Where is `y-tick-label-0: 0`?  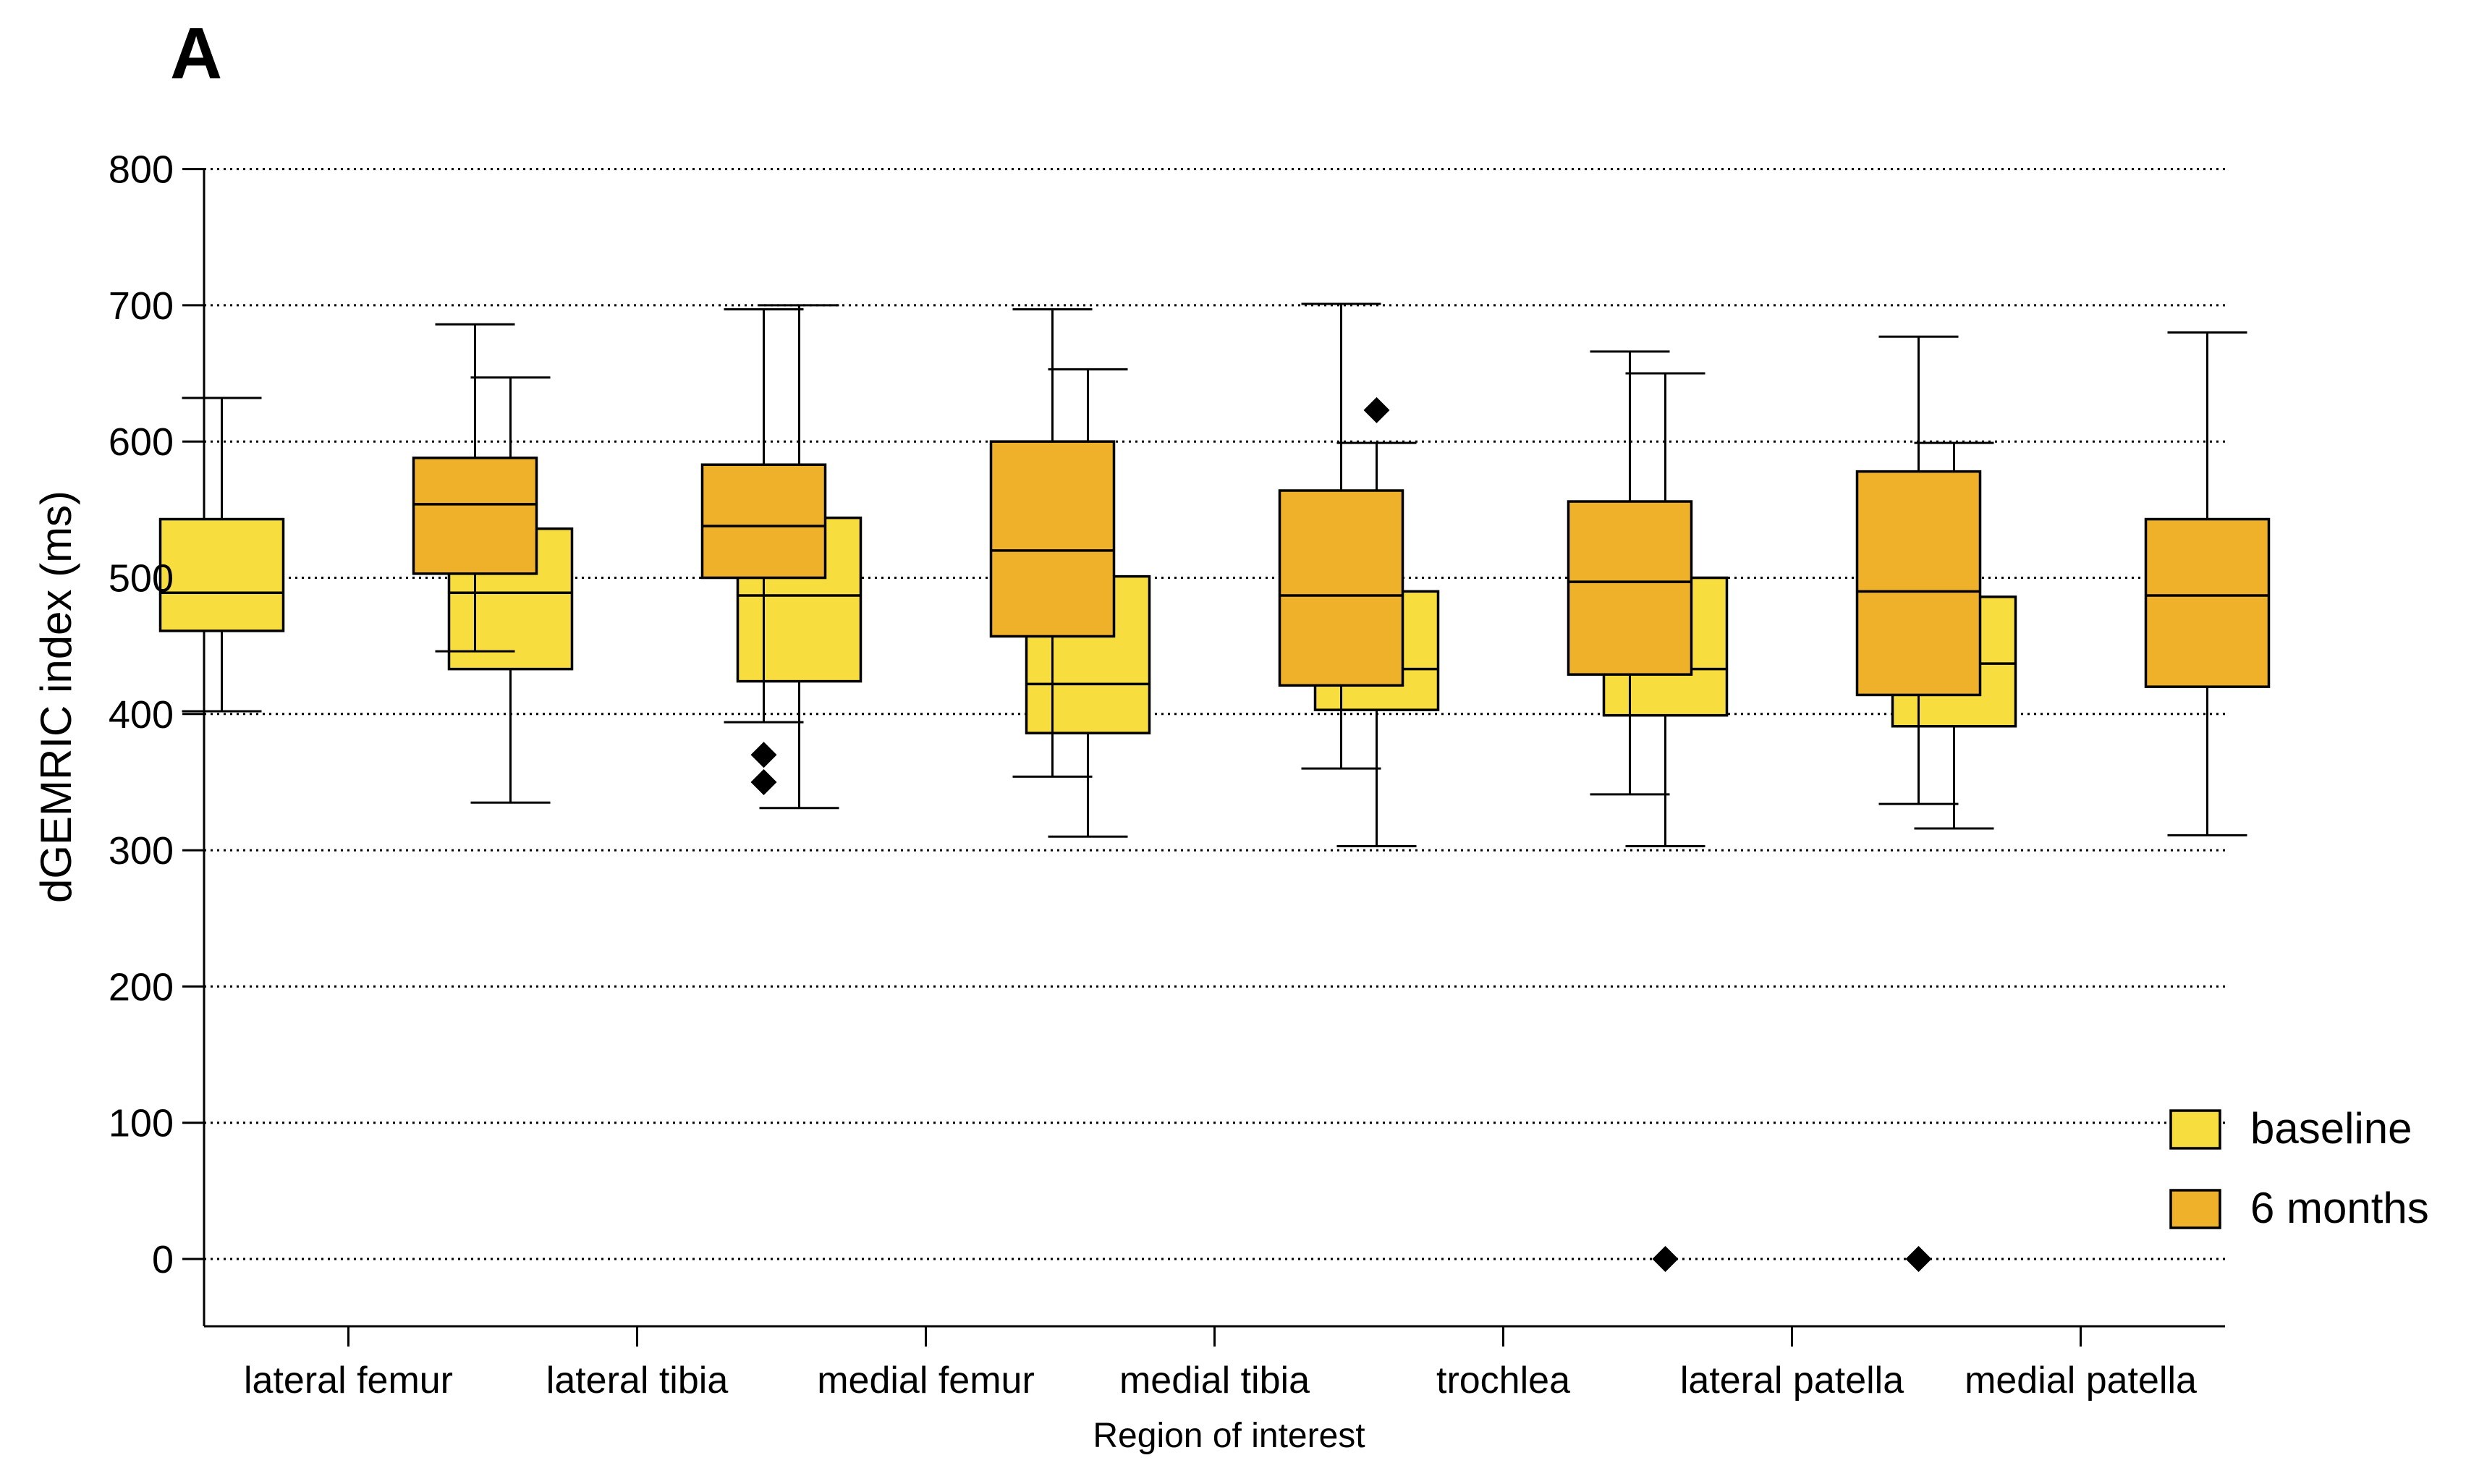 y-tick-label-0: 0 is located at coordinates (163, 1259).